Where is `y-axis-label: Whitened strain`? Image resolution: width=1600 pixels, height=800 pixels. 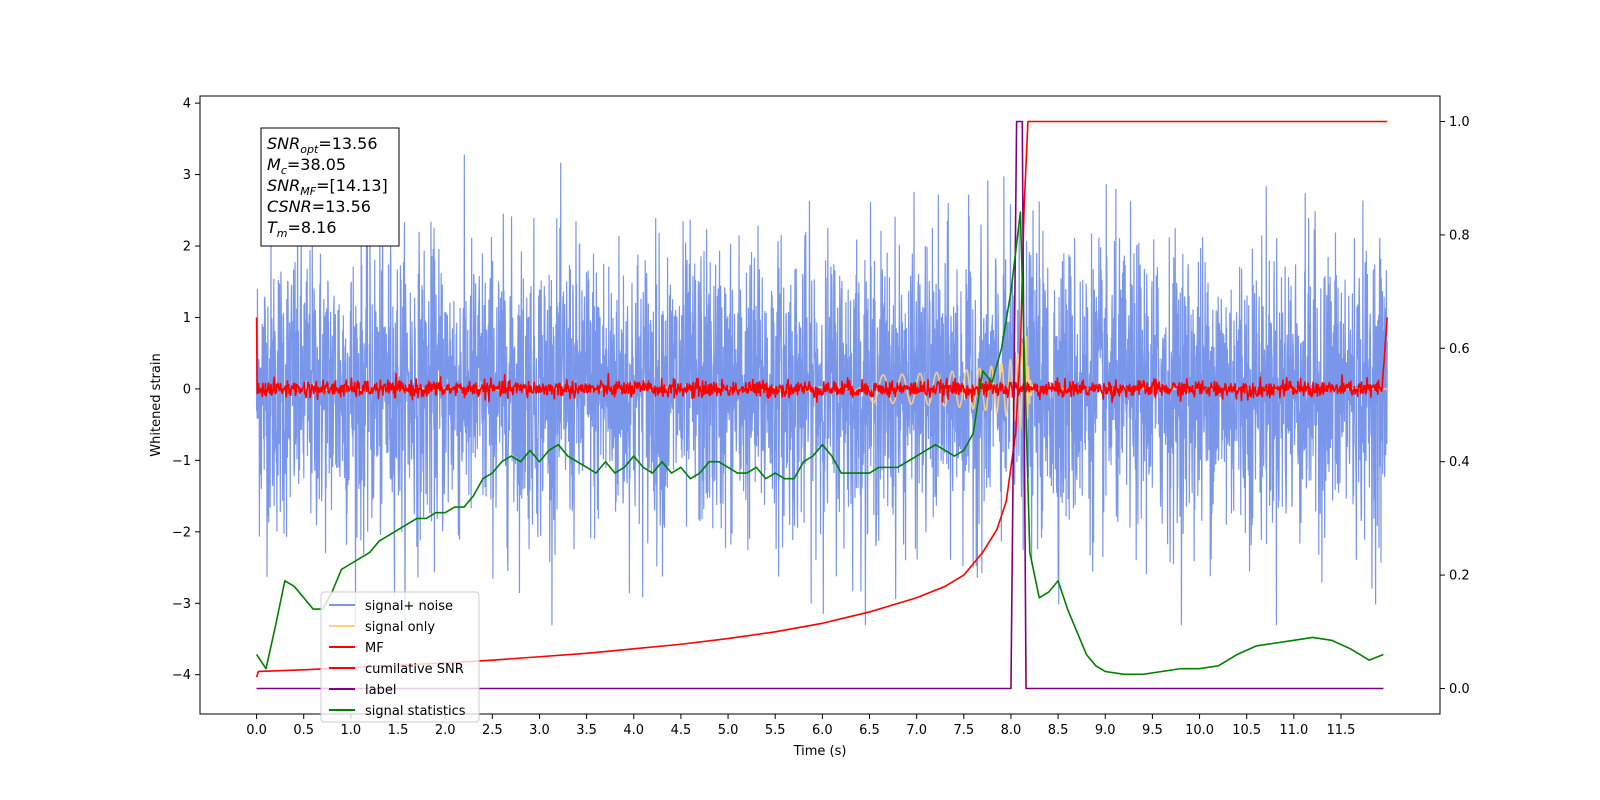
y-axis-label: Whitened strain is located at coordinates (156, 404).